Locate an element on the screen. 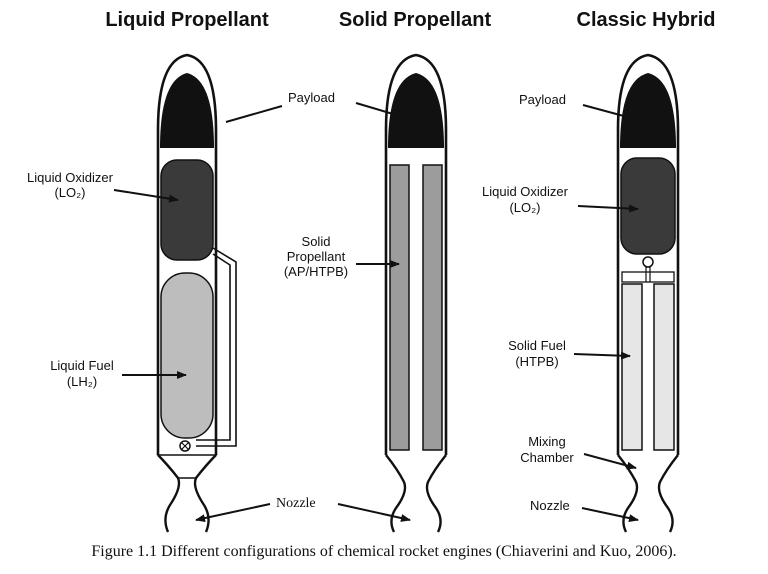  label-lo2-liquid: (LO₂) is located at coordinates (69, 192).